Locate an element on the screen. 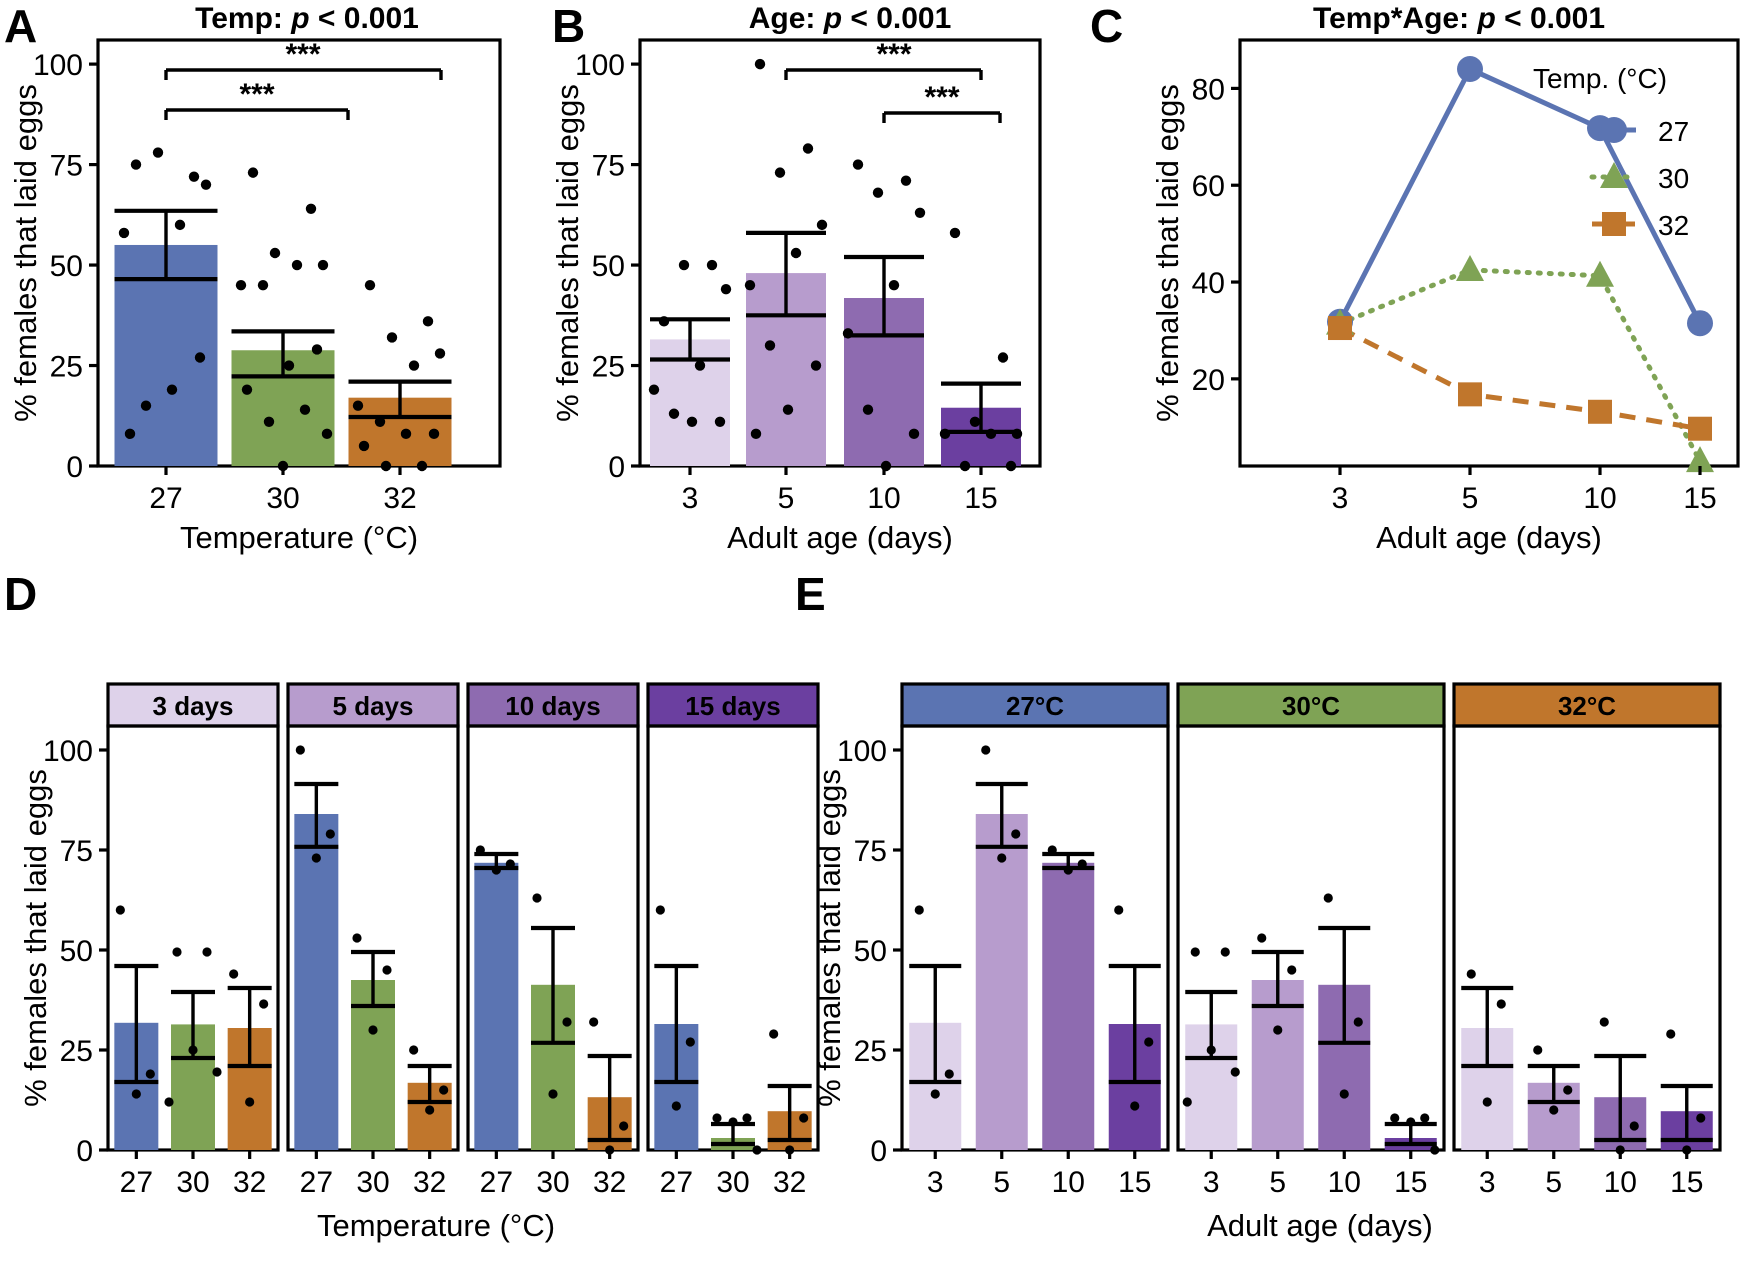  panel-d-ytick-label: 25 is located at coordinates (76, 1051).